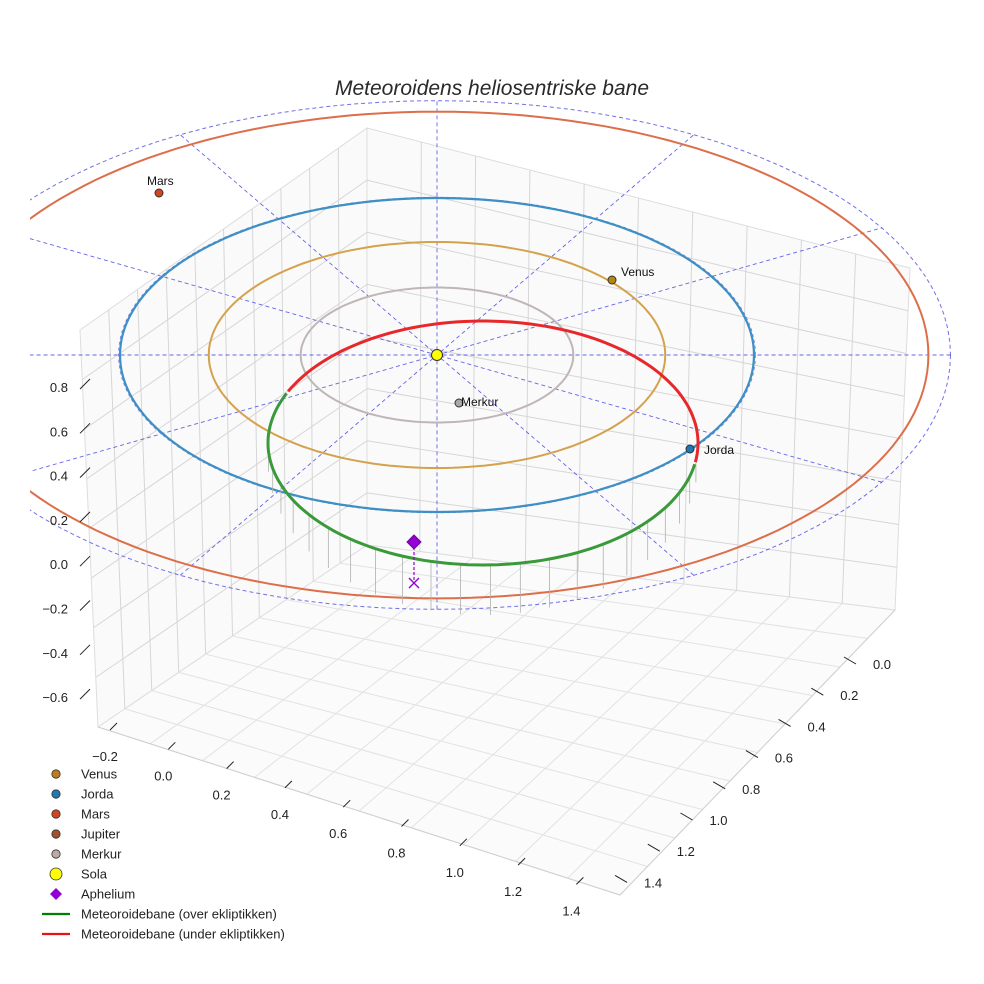 Image resolution: width=984 pixels, height=984 pixels. What do you see at coordinates (55, 697) in the screenshot?
I see `z-tick-label: −0.6` at bounding box center [55, 697].